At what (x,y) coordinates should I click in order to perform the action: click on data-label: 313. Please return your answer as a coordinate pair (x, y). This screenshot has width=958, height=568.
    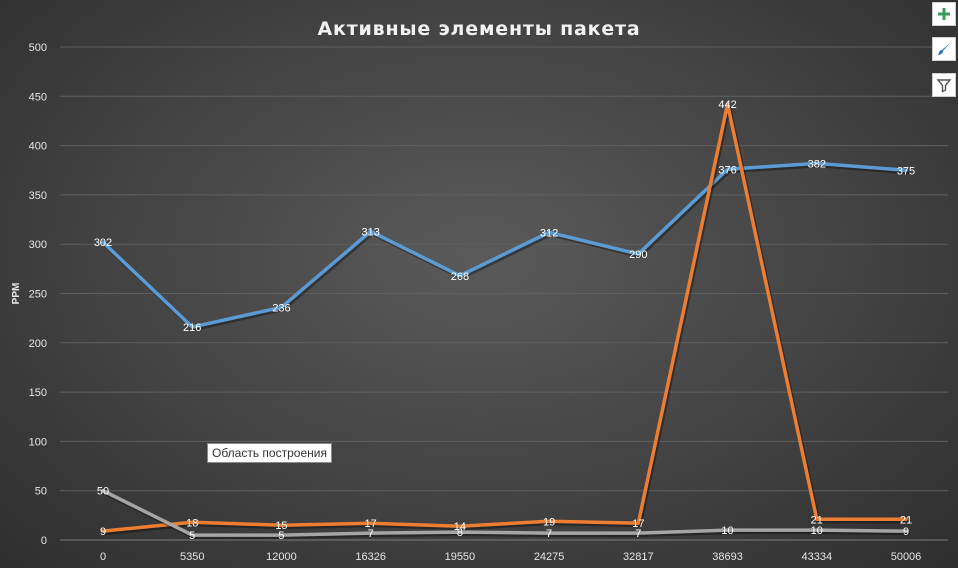
    Looking at the image, I should click on (370, 232).